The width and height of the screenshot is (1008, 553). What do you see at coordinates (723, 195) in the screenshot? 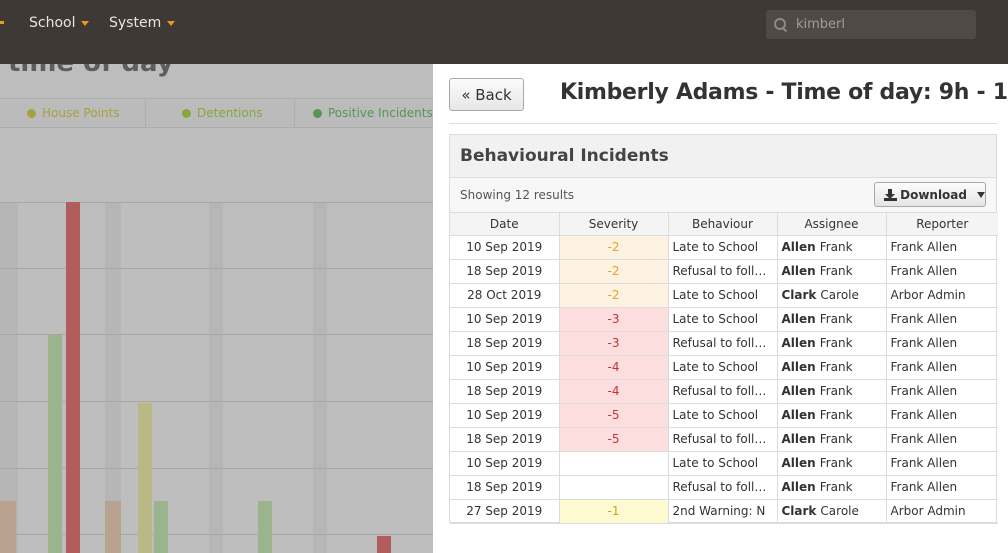
I see `card-toolbar: Showing 12 results Download` at bounding box center [723, 195].